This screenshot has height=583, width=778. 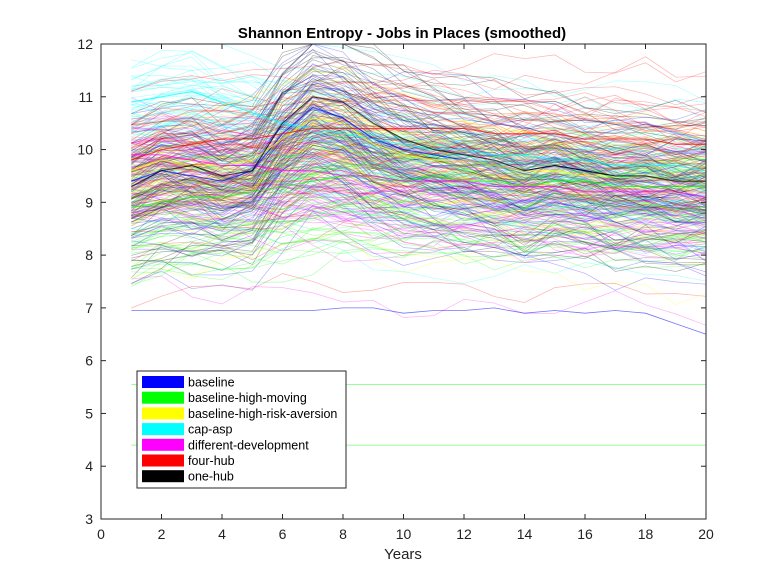 What do you see at coordinates (89, 202) in the screenshot?
I see `y-tick-label: 9` at bounding box center [89, 202].